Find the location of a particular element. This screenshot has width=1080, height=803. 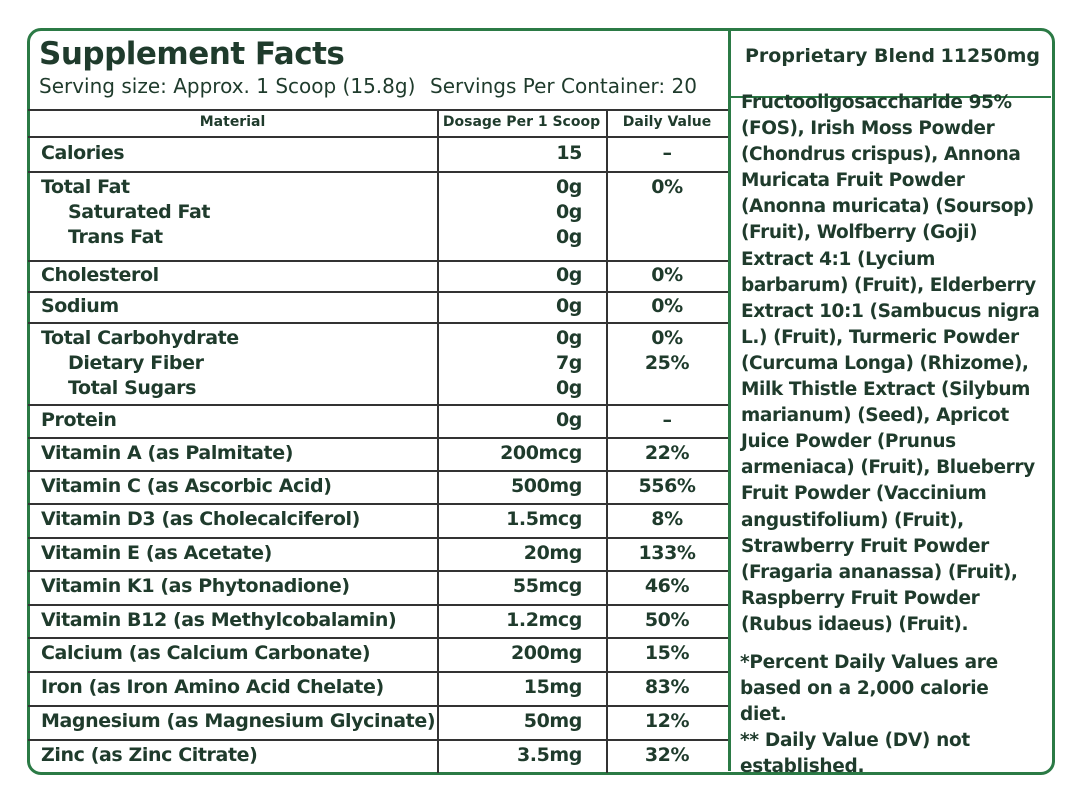

dosage: 3.5mg is located at coordinates (549, 755).